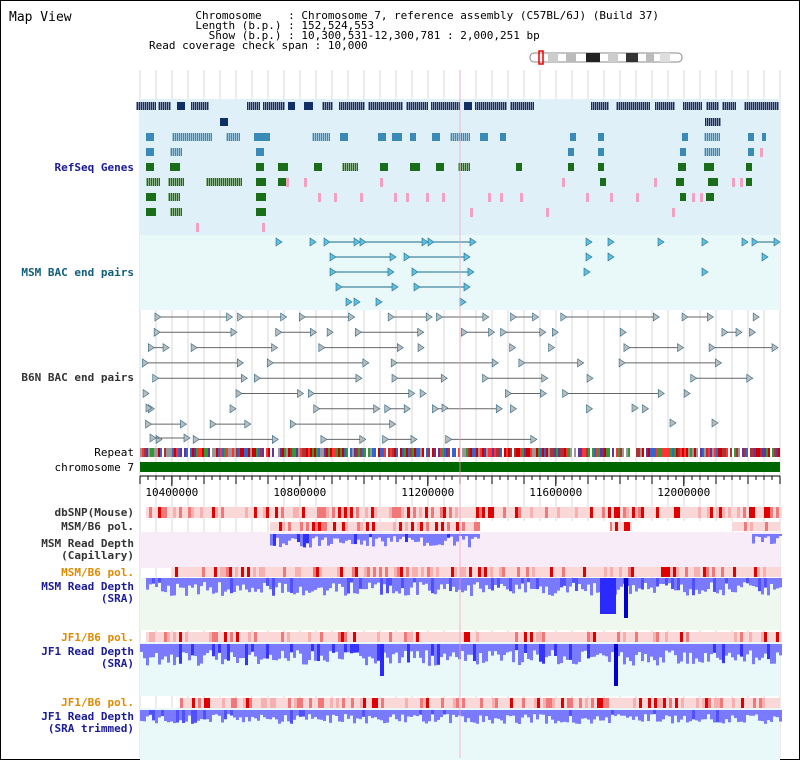  Describe the element at coordinates (460, 378) in the screenshot. I see `b6n-bac-track` at that location.